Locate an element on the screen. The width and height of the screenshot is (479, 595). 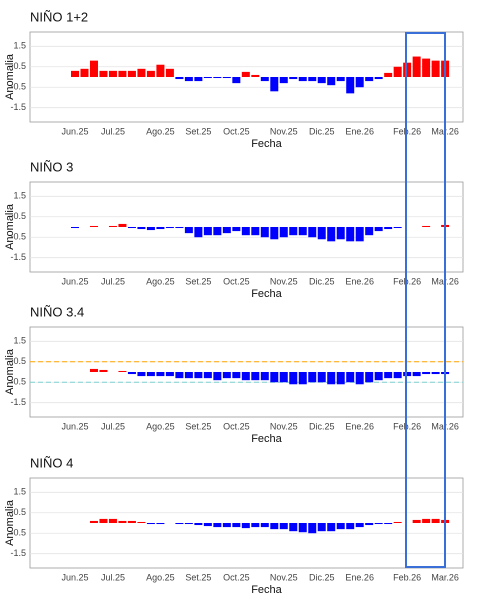
highlight-box is located at coordinates (425, 300).